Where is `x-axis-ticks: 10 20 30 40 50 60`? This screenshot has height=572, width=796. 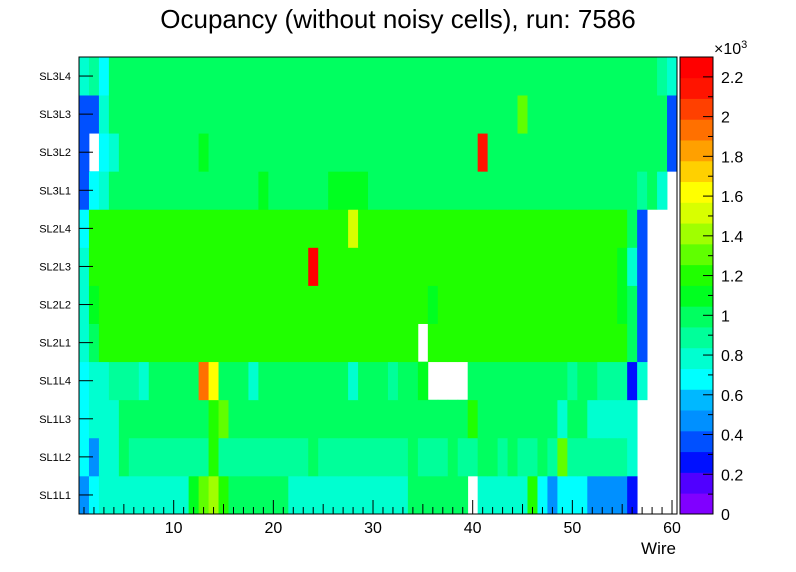 x-axis-ticks: 10 20 30 40 50 60 is located at coordinates (423, 528).